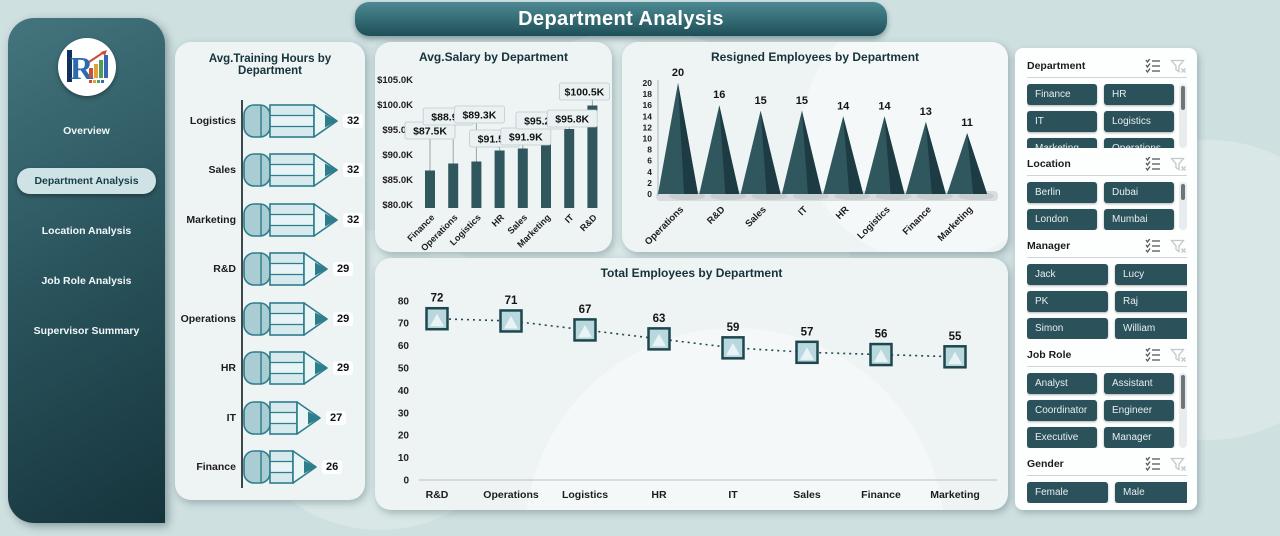 The height and width of the screenshot is (536, 1280). I want to click on training-row-logistics: Logistics 32, so click(271, 121).